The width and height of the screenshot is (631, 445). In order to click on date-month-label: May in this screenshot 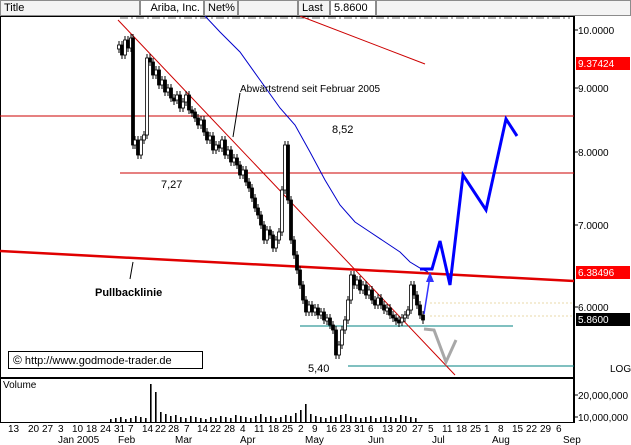, I will do `click(314, 440)`.